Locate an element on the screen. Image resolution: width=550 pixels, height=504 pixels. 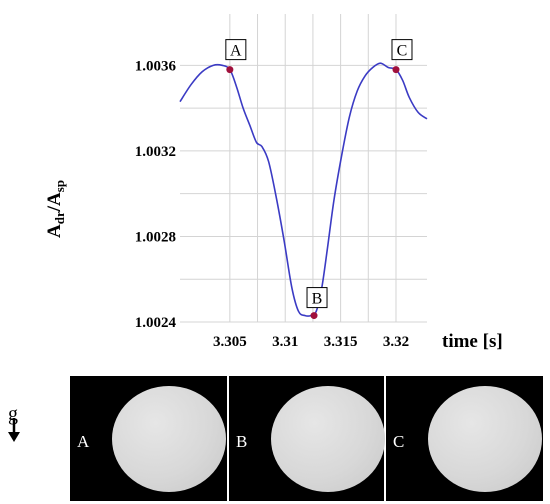
x-tick-label: 3.315 is located at coordinates (341, 342).